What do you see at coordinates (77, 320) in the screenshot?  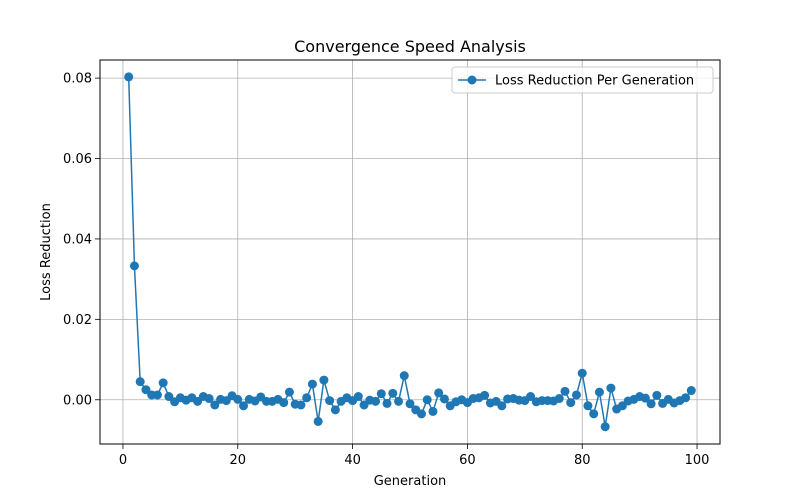 I see `y-tick-label: 0.02` at bounding box center [77, 320].